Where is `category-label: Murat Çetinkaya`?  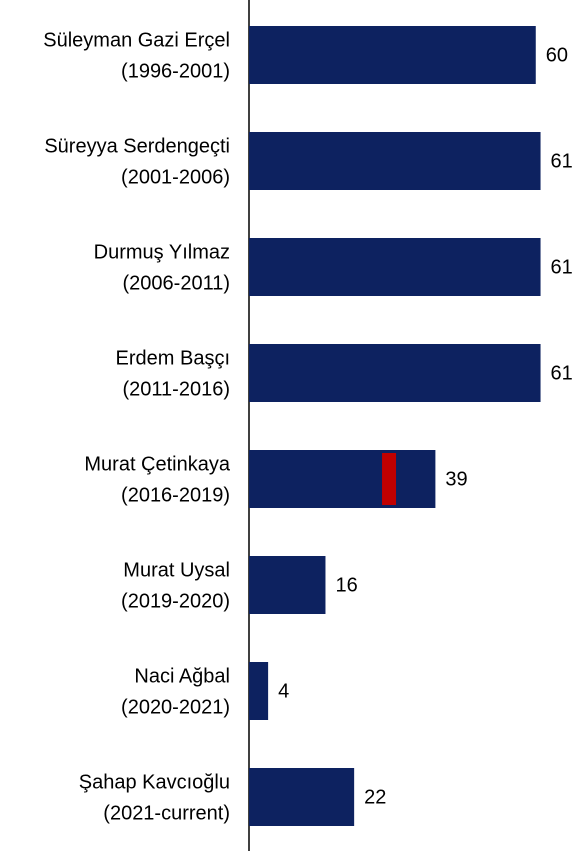 category-label: Murat Çetinkaya is located at coordinates (157, 464).